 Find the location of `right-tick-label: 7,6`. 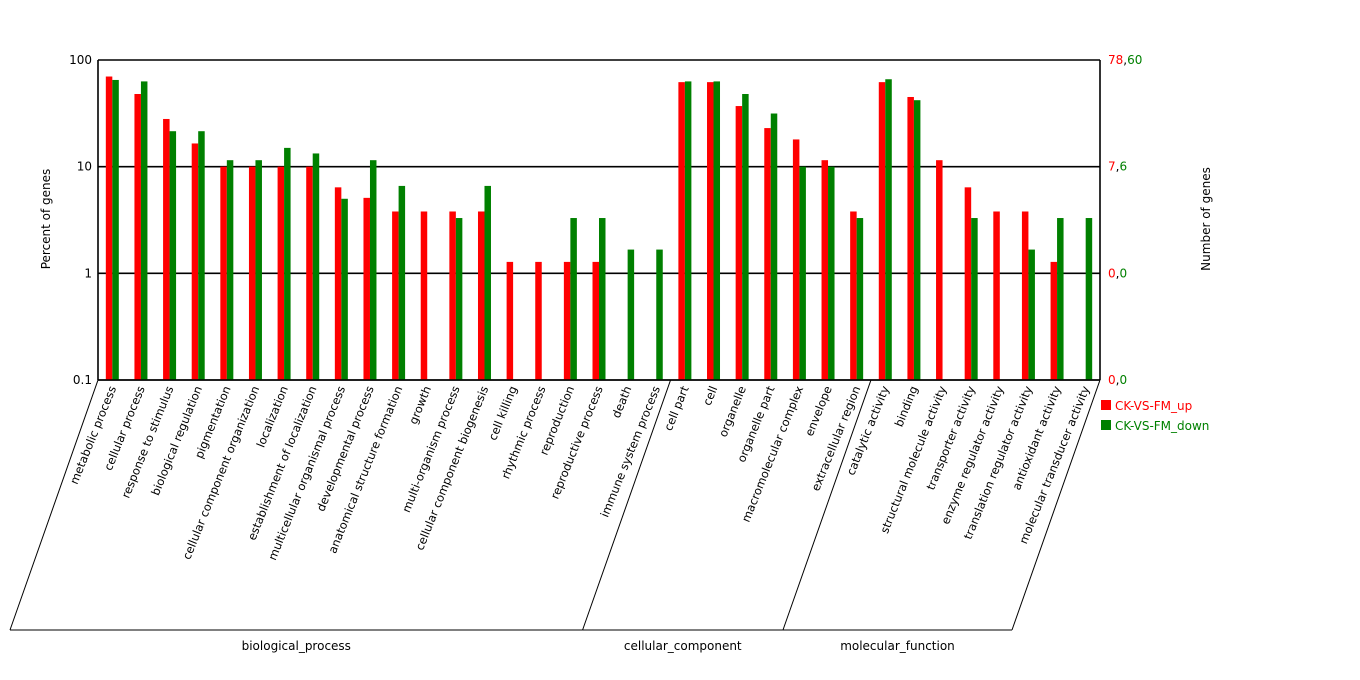

right-tick-label: 7,6 is located at coordinates (1117, 167).